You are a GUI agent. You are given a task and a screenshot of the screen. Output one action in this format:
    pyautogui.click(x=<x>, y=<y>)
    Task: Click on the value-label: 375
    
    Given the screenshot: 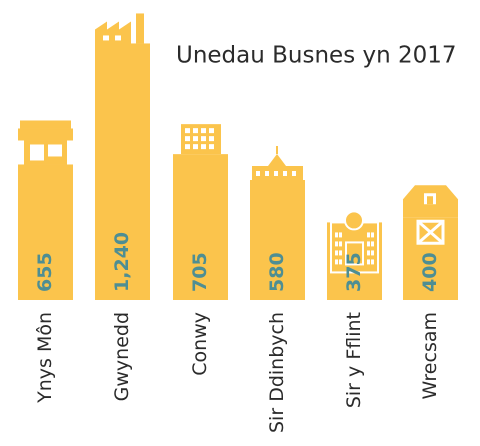 What is the action you would take?
    pyautogui.click(x=354, y=272)
    